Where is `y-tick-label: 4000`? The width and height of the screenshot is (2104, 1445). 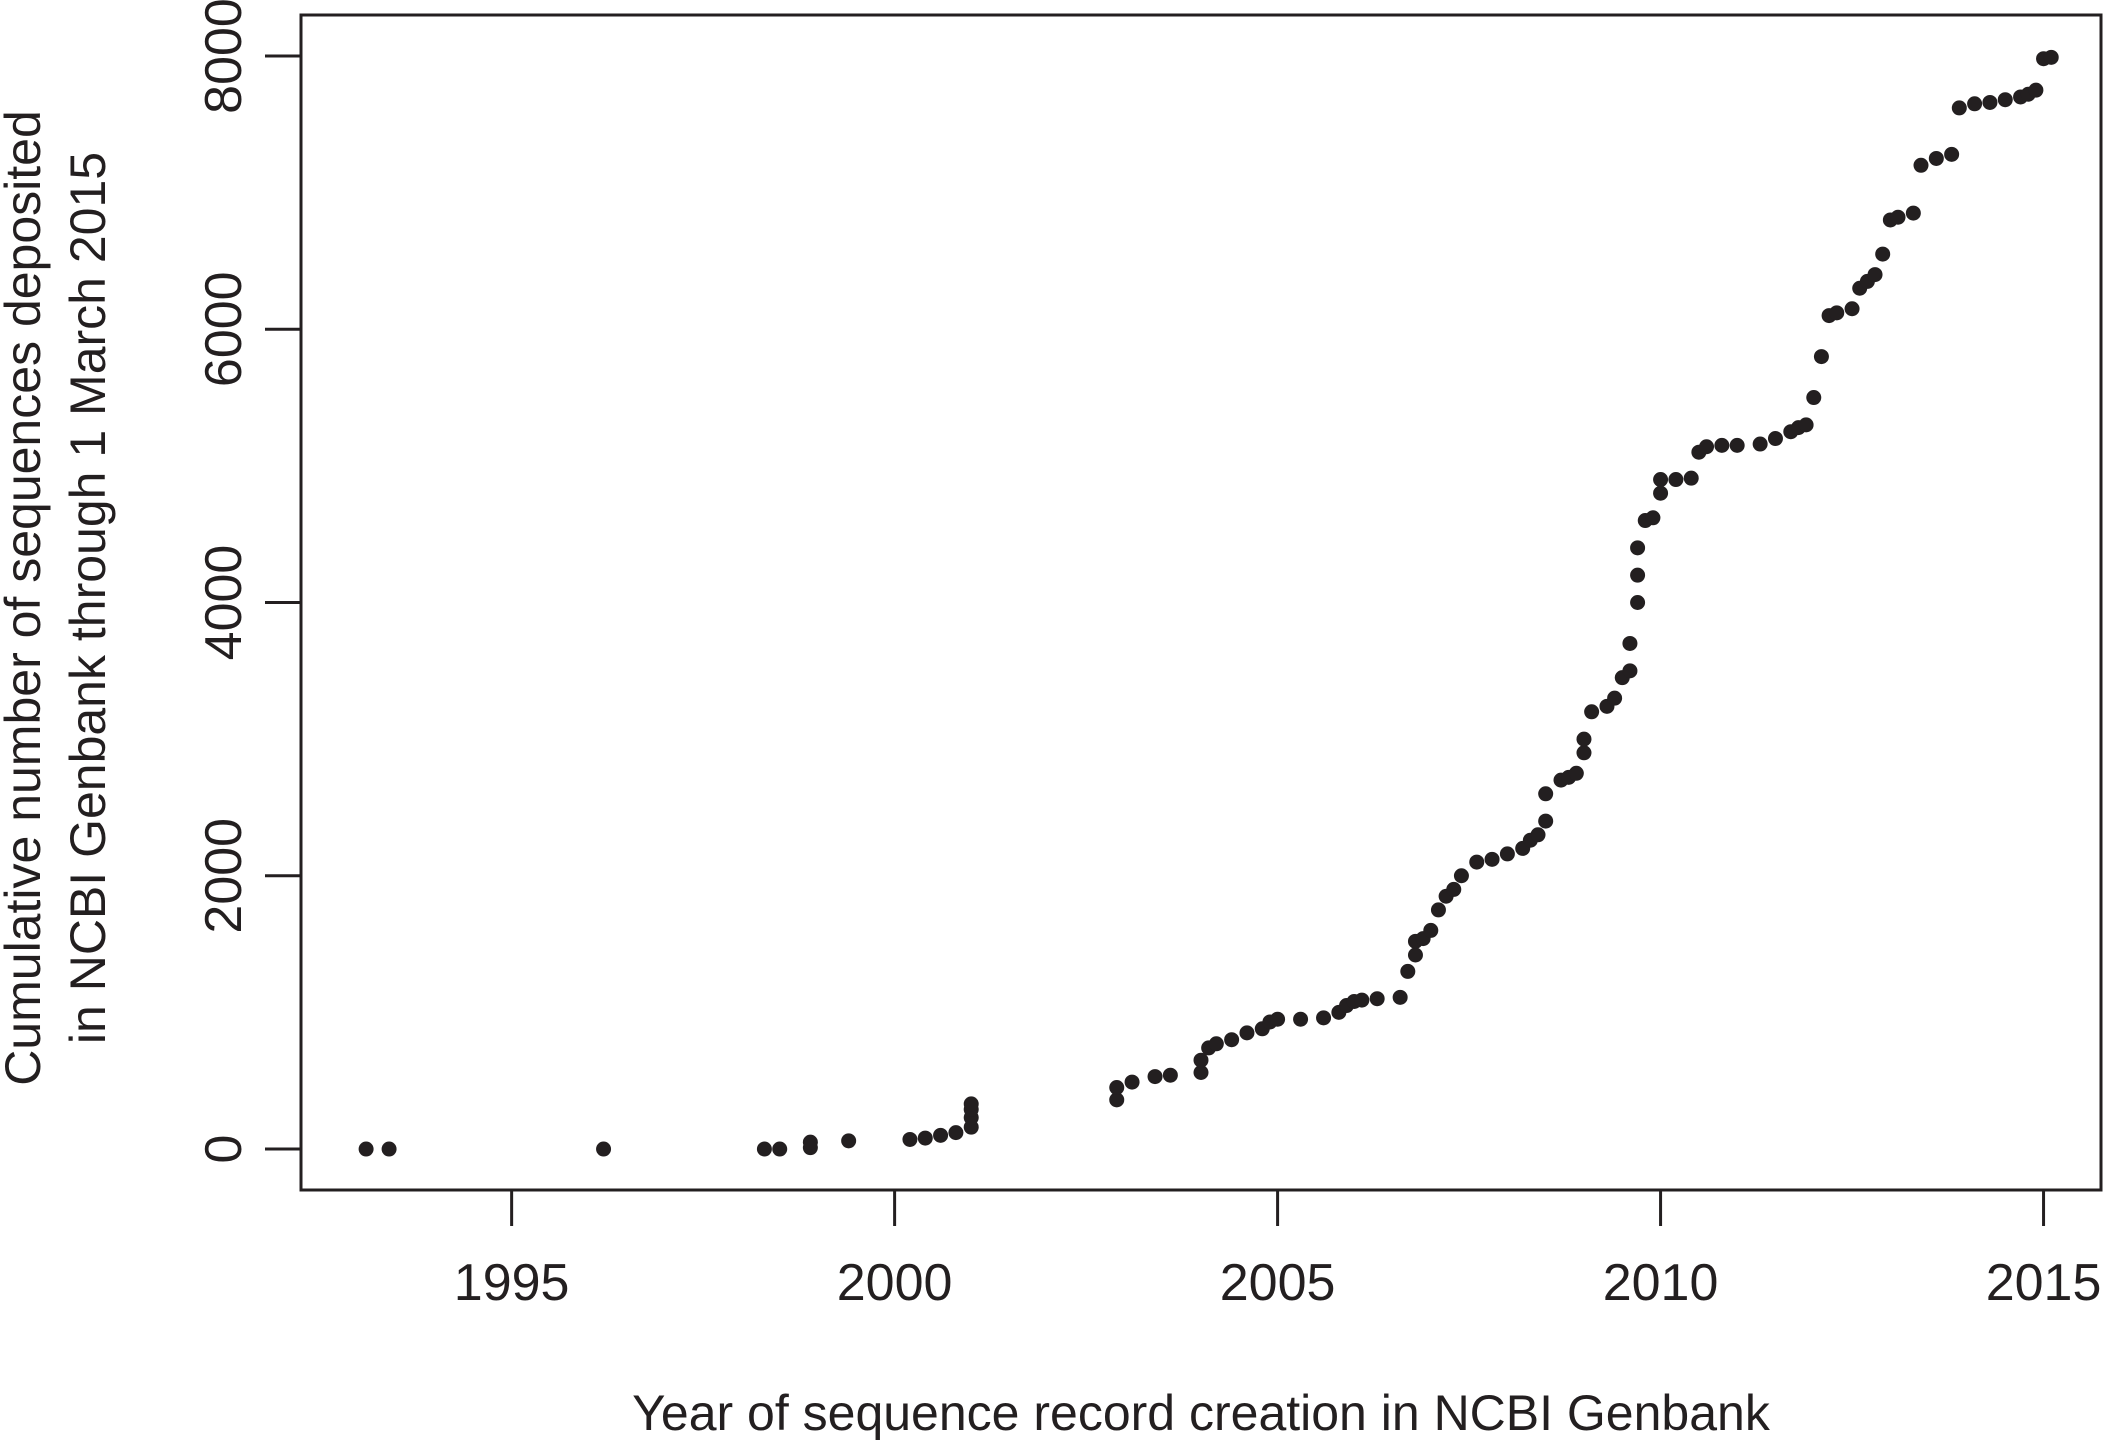
y-tick-label: 4000 is located at coordinates (224, 603).